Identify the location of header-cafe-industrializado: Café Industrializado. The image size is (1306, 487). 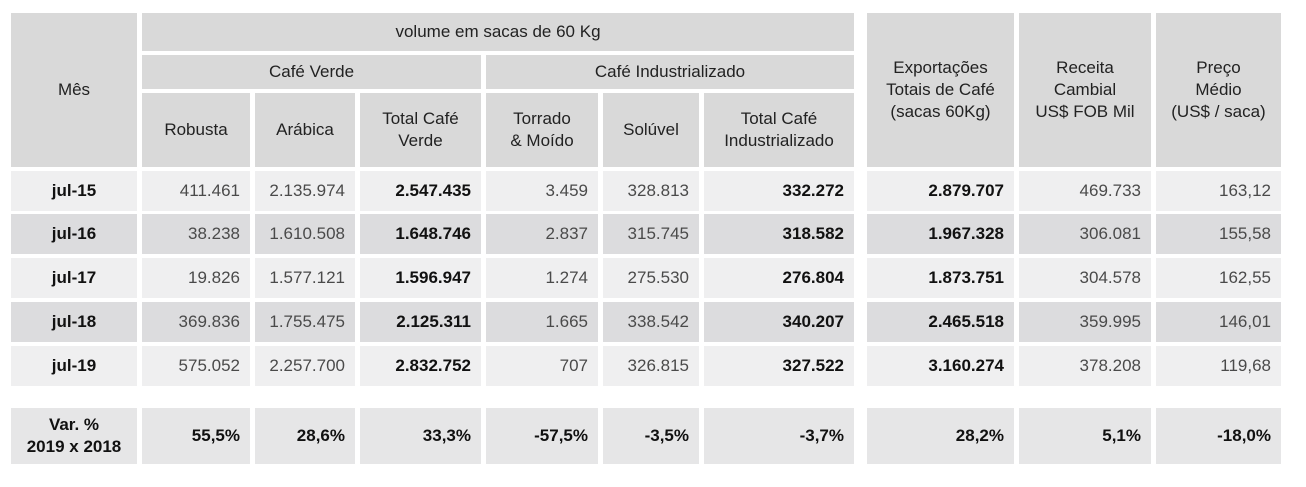
(670, 72).